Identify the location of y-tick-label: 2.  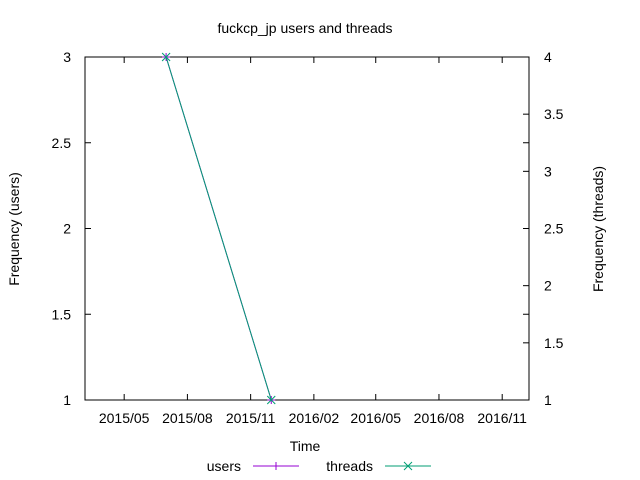
(67, 229).